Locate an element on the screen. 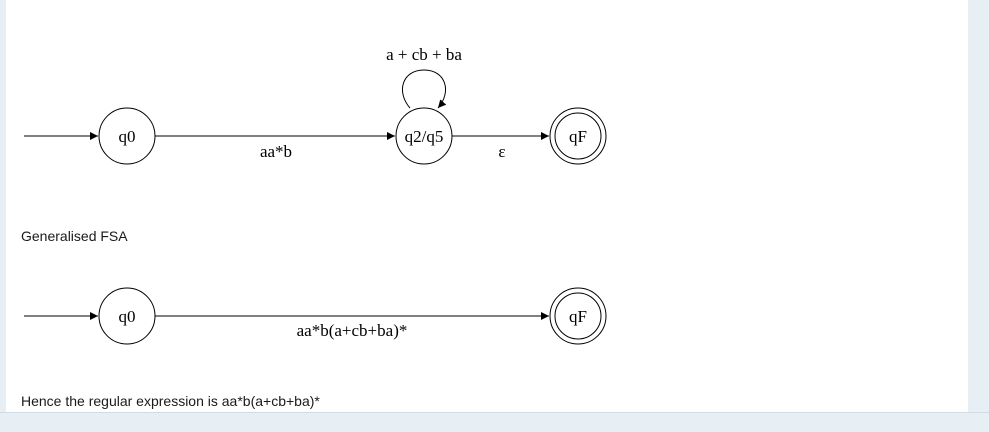  caption-generalised-fsa: Generalised FSA is located at coordinates (74, 236).